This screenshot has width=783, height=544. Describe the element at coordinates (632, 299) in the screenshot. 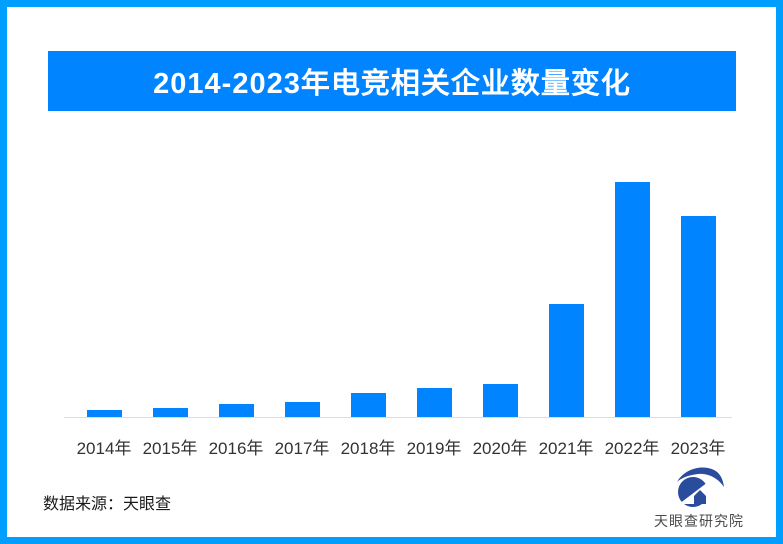

I see `bar-2022年` at that location.